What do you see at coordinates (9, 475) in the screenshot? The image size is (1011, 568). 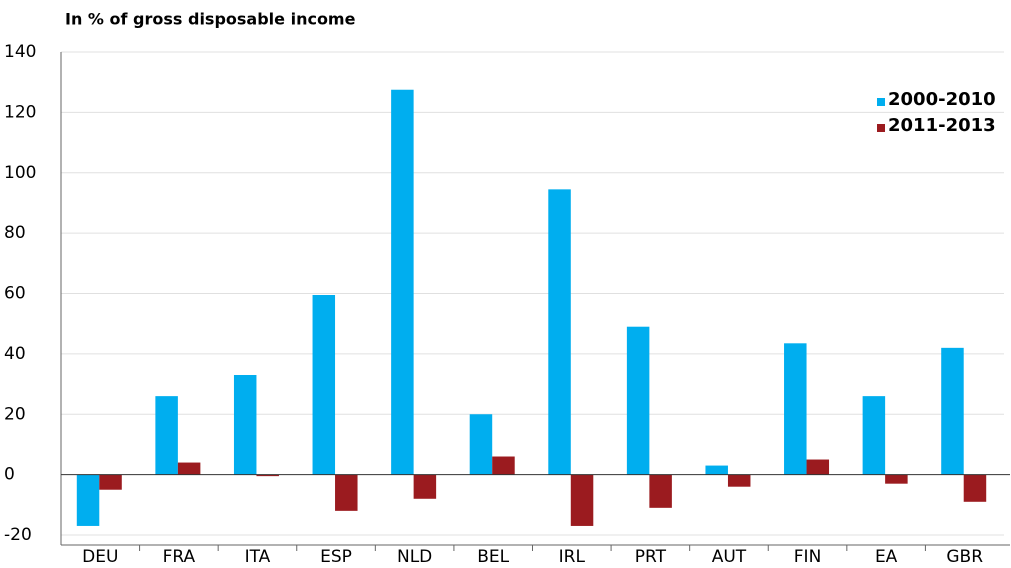 I see `y-tick-label: 0` at bounding box center [9, 475].